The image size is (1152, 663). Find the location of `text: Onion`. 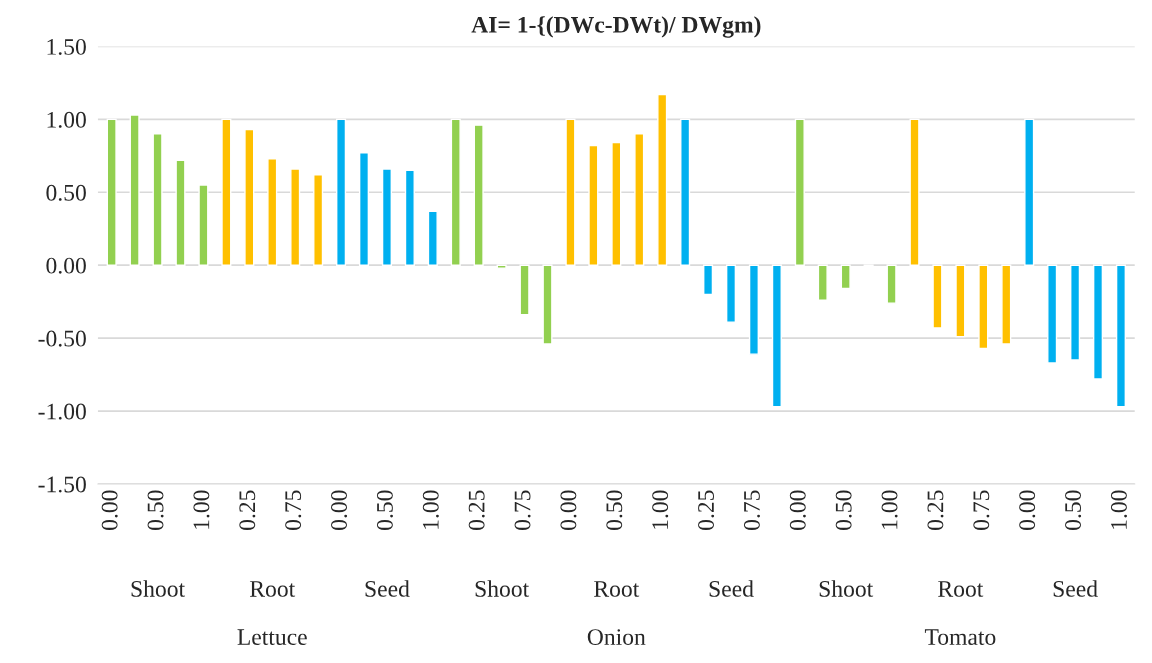

text: Onion is located at coordinates (616, 637).